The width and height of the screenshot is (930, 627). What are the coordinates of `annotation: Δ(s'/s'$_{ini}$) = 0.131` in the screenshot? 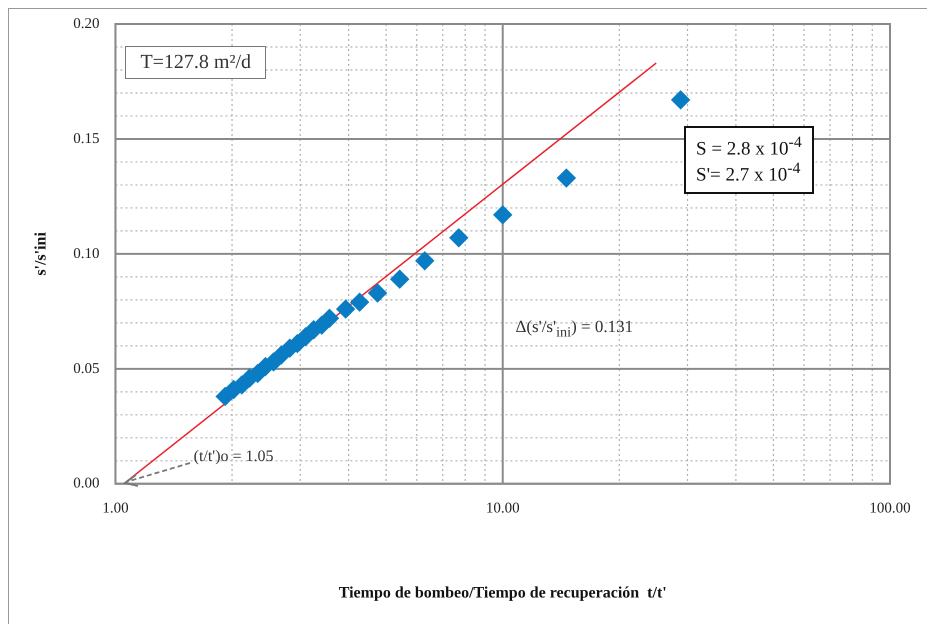 It's located at (574, 329).